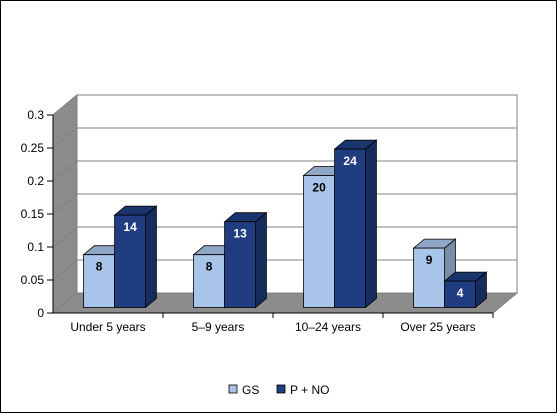 The height and width of the screenshot is (414, 557). Describe the element at coordinates (33, 214) in the screenshot. I see `y-tick-label: 0.15` at that location.